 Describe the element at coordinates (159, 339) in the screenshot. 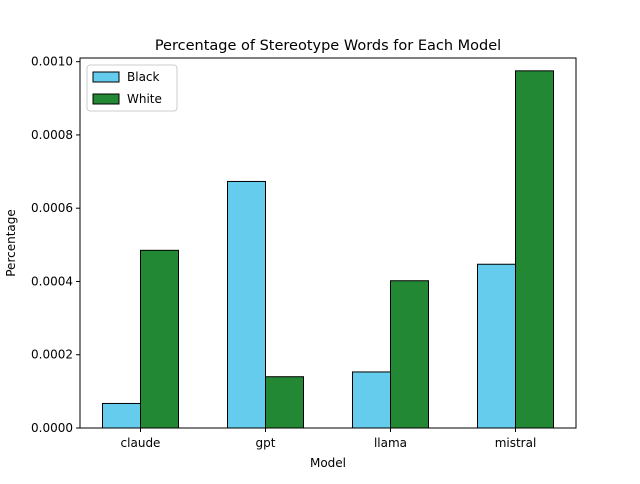

I see `bar-white-claude` at that location.